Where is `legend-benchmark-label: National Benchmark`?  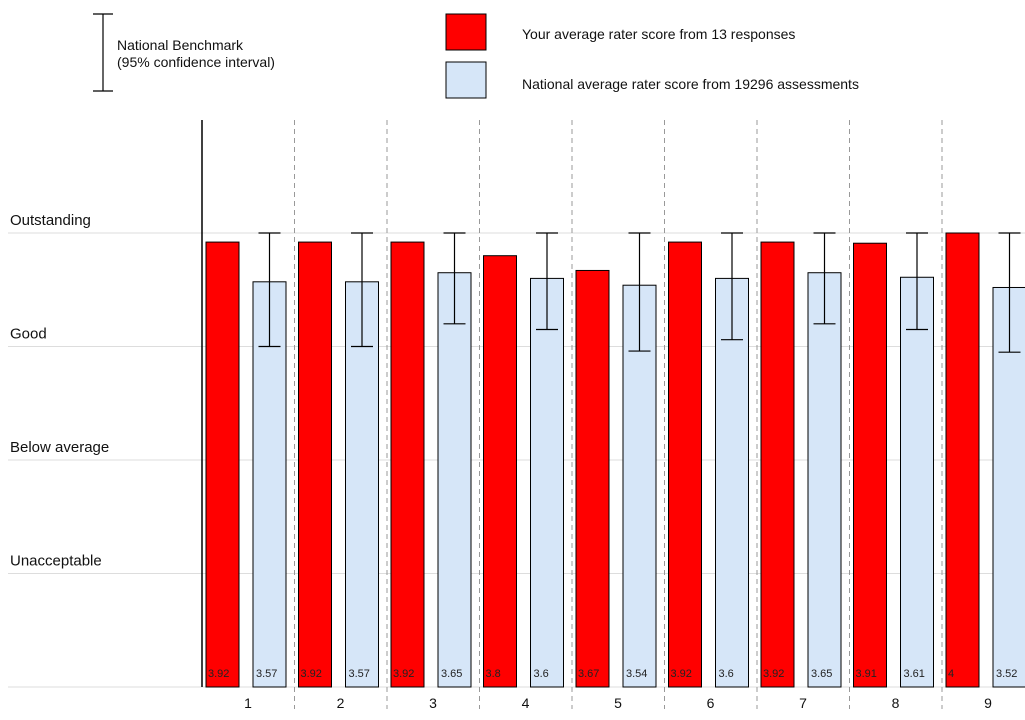 legend-benchmark-label: National Benchmark is located at coordinates (180, 45).